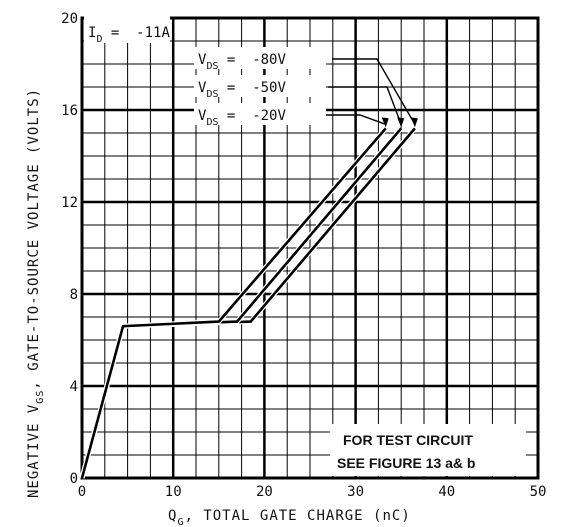 The width and height of the screenshot is (562, 527). Describe the element at coordinates (92, 33) in the screenshot. I see `condition-prefix: I` at that location.